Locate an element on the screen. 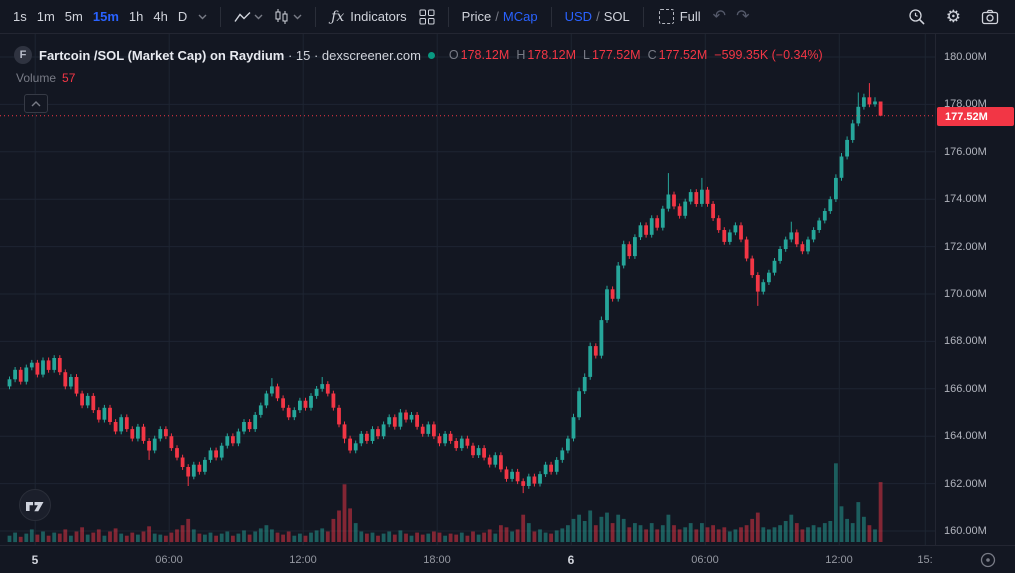  pane-collapse-button is located at coordinates (36, 103).